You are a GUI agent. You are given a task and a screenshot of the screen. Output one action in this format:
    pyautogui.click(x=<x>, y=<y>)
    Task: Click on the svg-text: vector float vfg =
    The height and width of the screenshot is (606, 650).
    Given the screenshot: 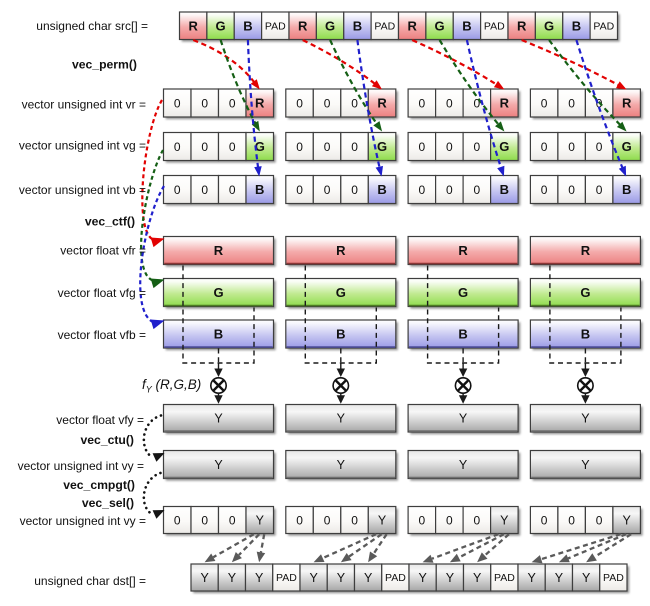 What is the action you would take?
    pyautogui.click(x=102, y=293)
    